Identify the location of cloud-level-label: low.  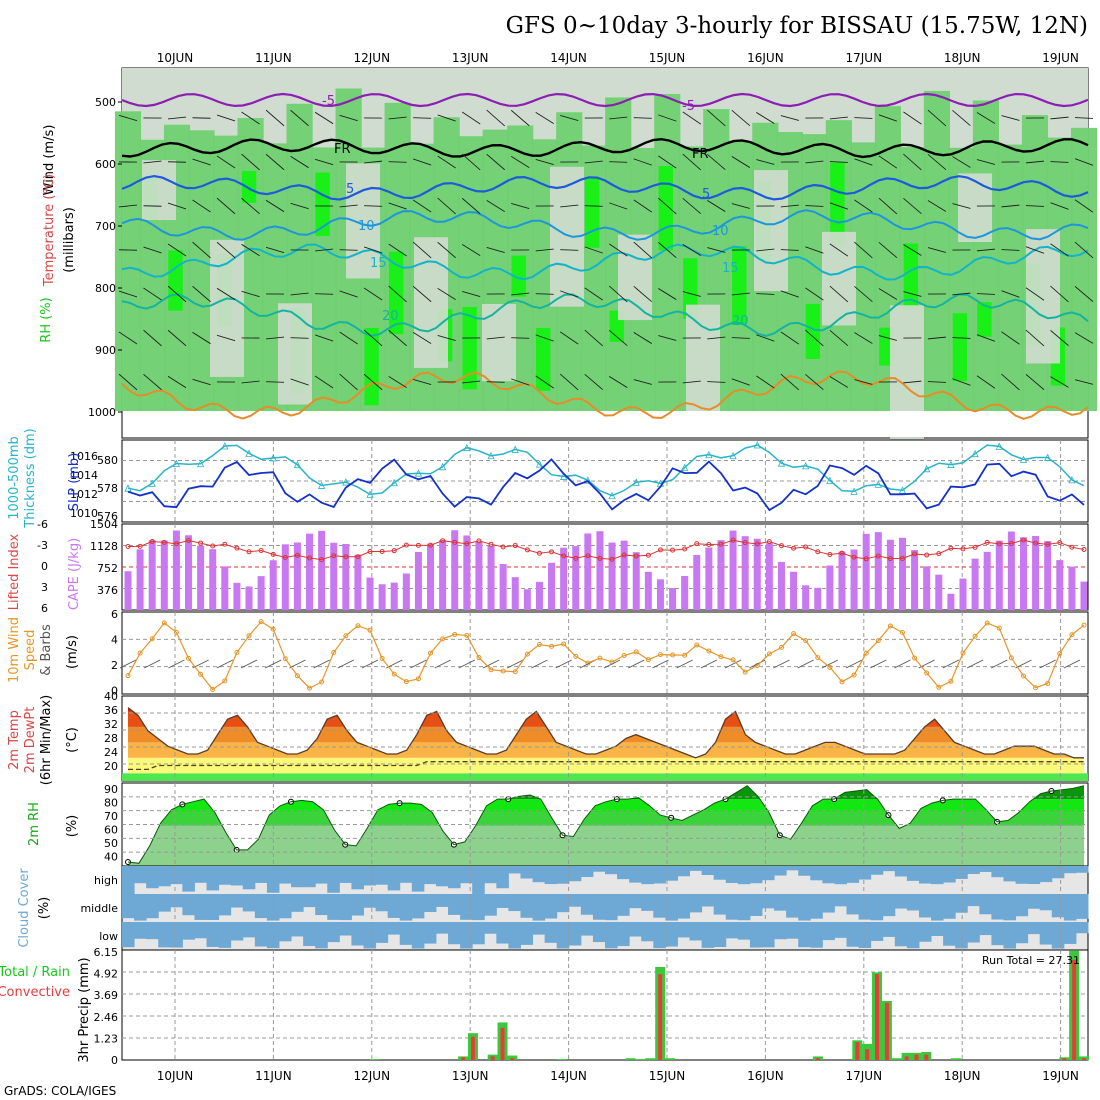
(108, 936).